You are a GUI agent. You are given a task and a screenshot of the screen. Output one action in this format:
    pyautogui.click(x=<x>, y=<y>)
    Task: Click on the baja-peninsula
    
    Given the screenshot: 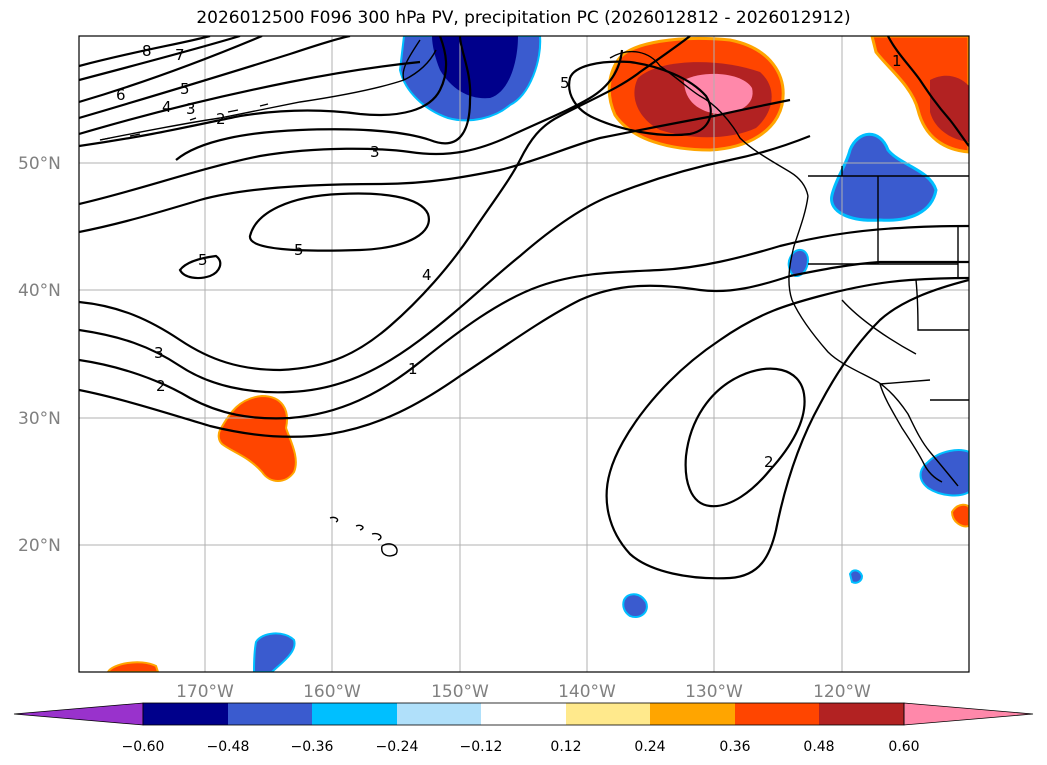 What is the action you would take?
    pyautogui.click(x=911, y=433)
    